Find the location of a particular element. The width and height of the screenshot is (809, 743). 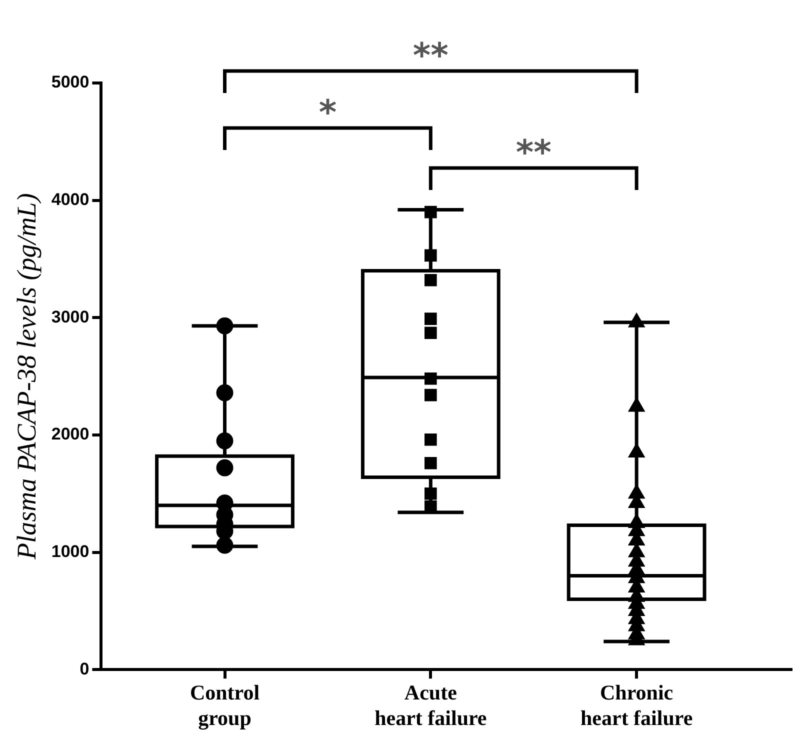

y-tick-label: 3000 is located at coordinates (70, 316).